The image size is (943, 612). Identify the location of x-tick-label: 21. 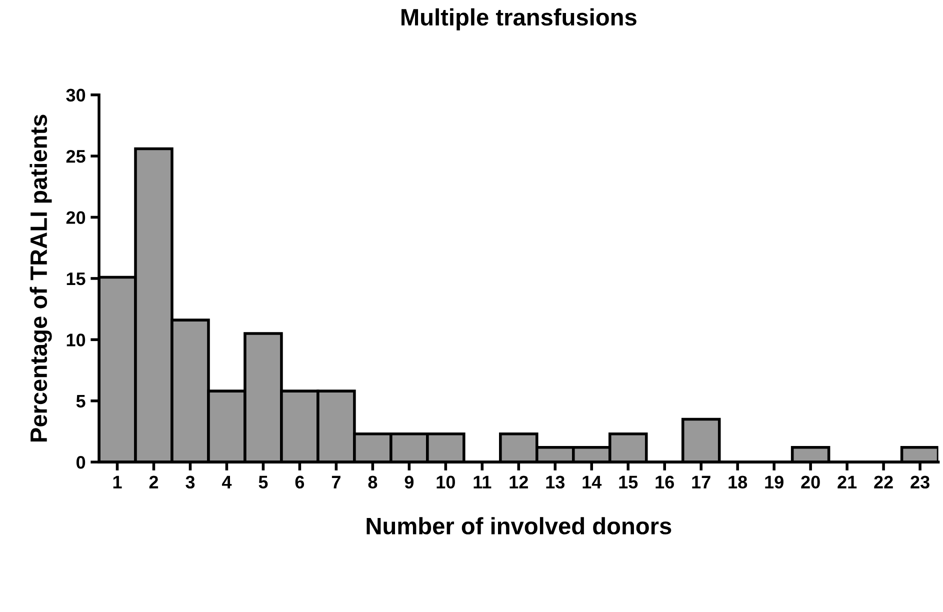
(847, 482).